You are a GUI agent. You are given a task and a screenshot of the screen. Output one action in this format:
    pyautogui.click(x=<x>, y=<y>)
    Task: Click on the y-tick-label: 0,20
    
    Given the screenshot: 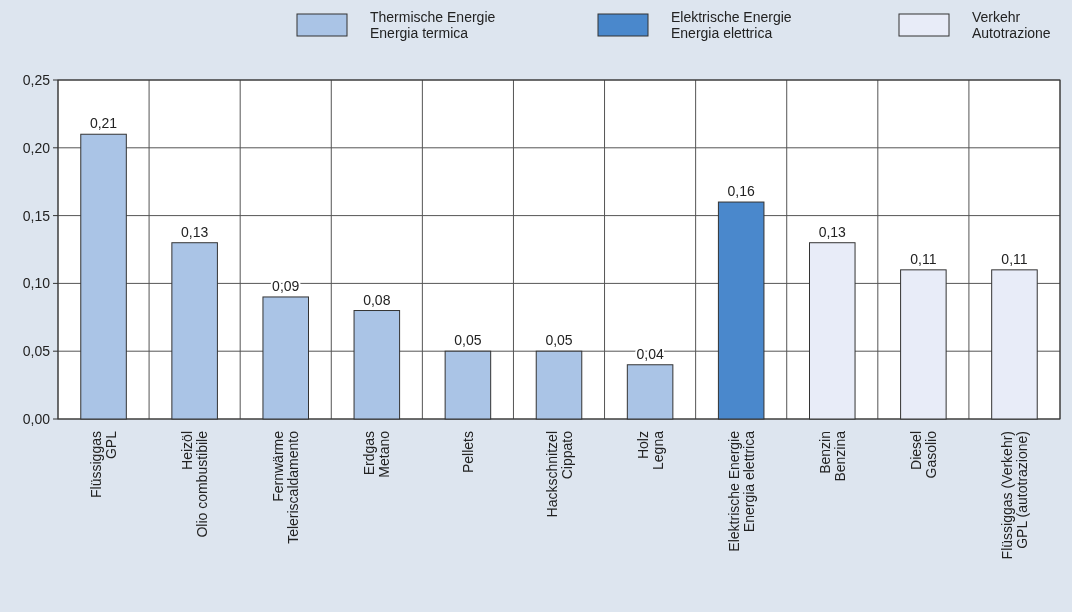 What is the action you would take?
    pyautogui.click(x=36, y=147)
    